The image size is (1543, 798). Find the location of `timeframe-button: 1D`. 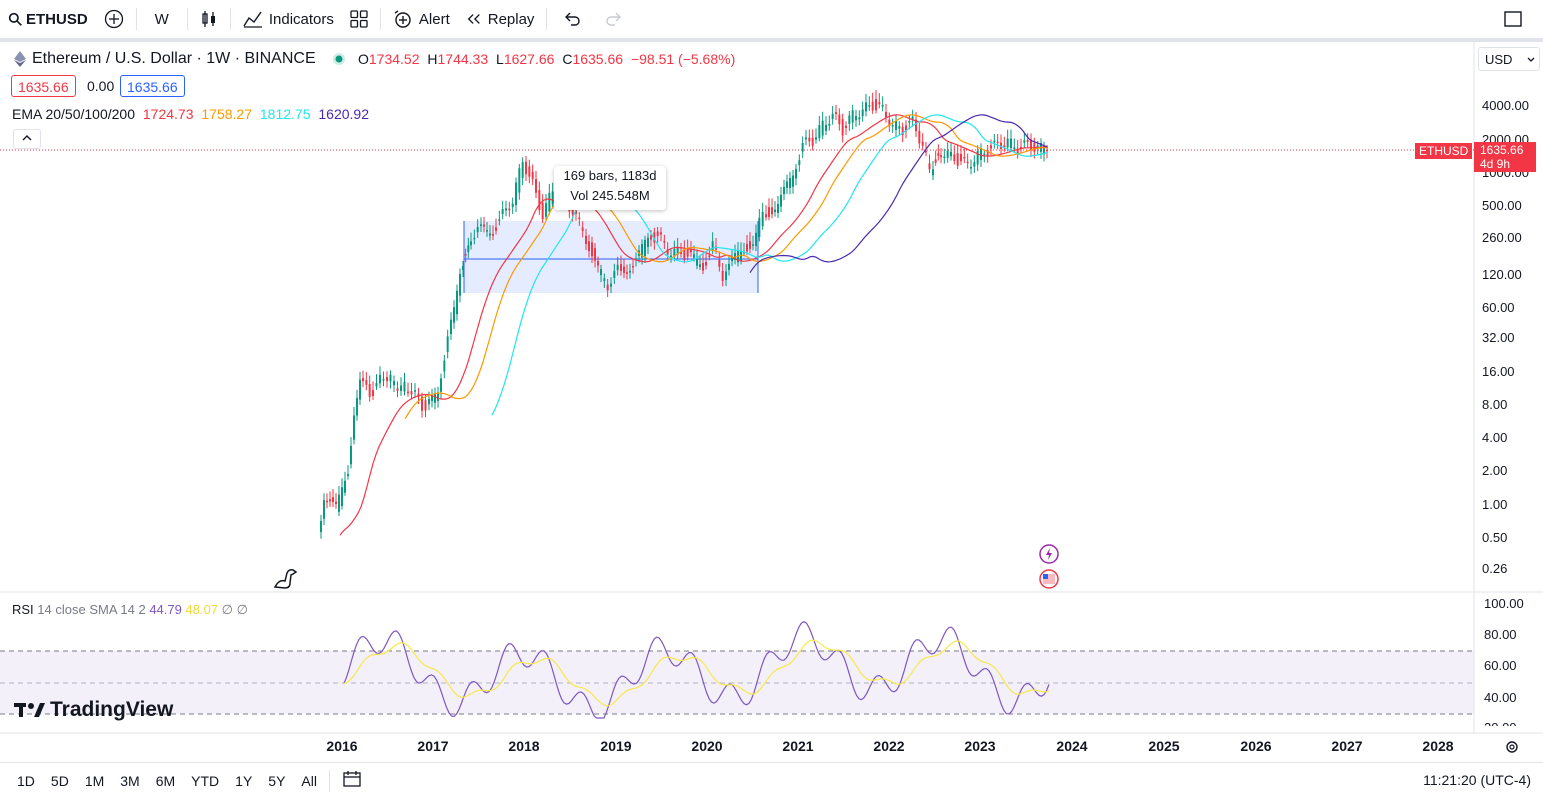

timeframe-button: 1D is located at coordinates (26, 780).